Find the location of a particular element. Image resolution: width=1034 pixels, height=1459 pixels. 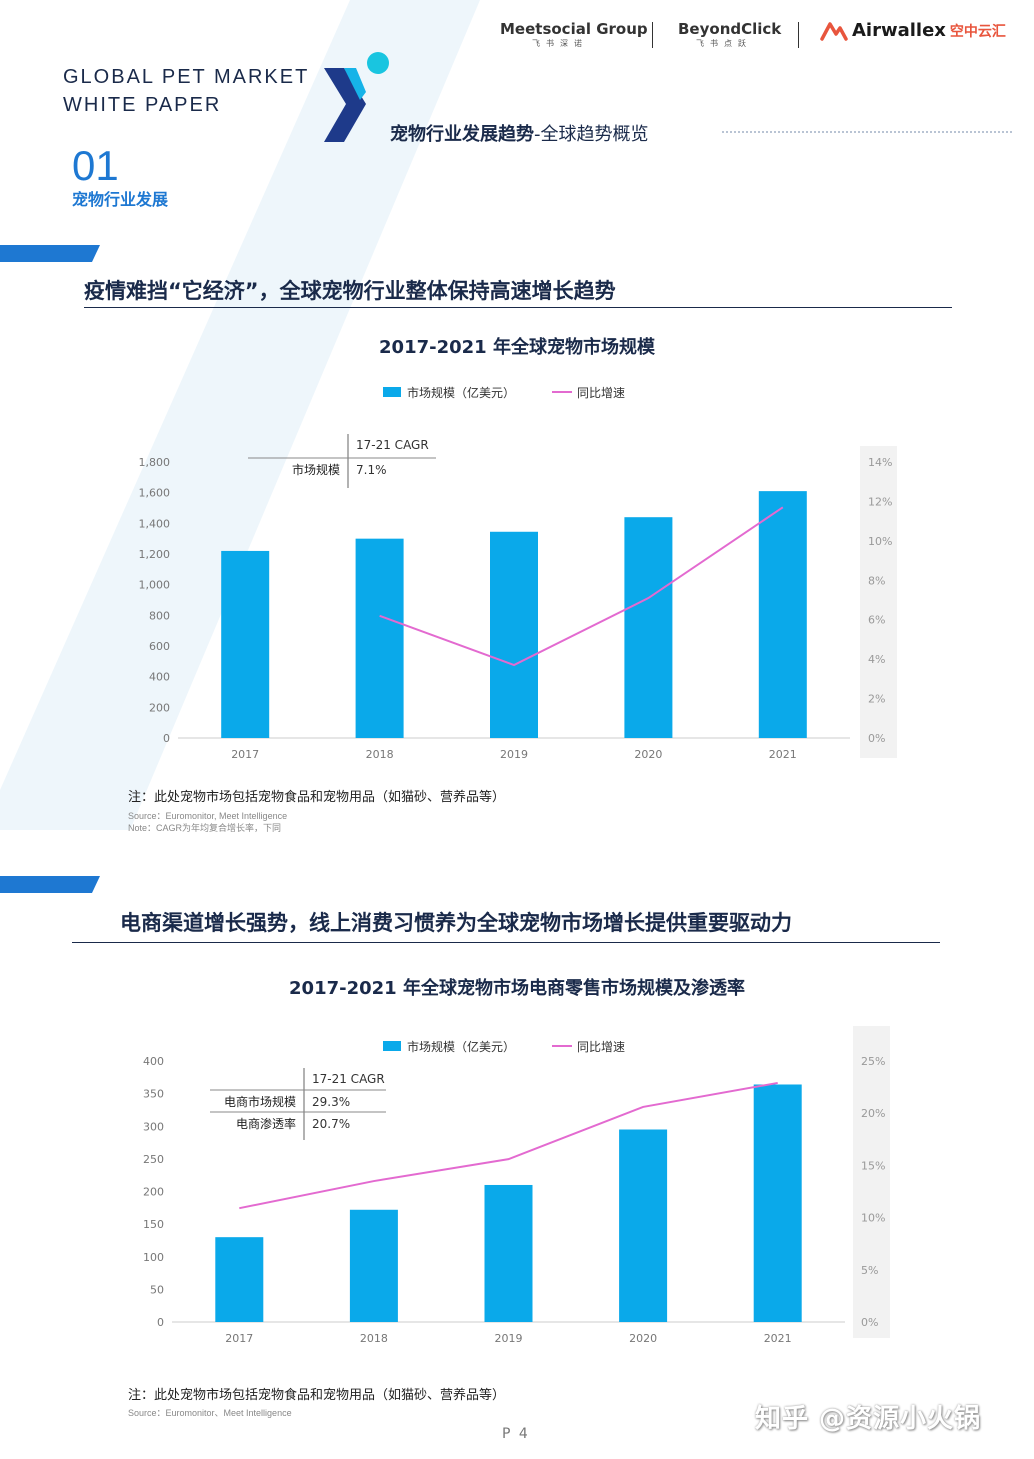

logo-meetsocial: Meetsocial Group 飞书深诺 is located at coordinates (574, 34).